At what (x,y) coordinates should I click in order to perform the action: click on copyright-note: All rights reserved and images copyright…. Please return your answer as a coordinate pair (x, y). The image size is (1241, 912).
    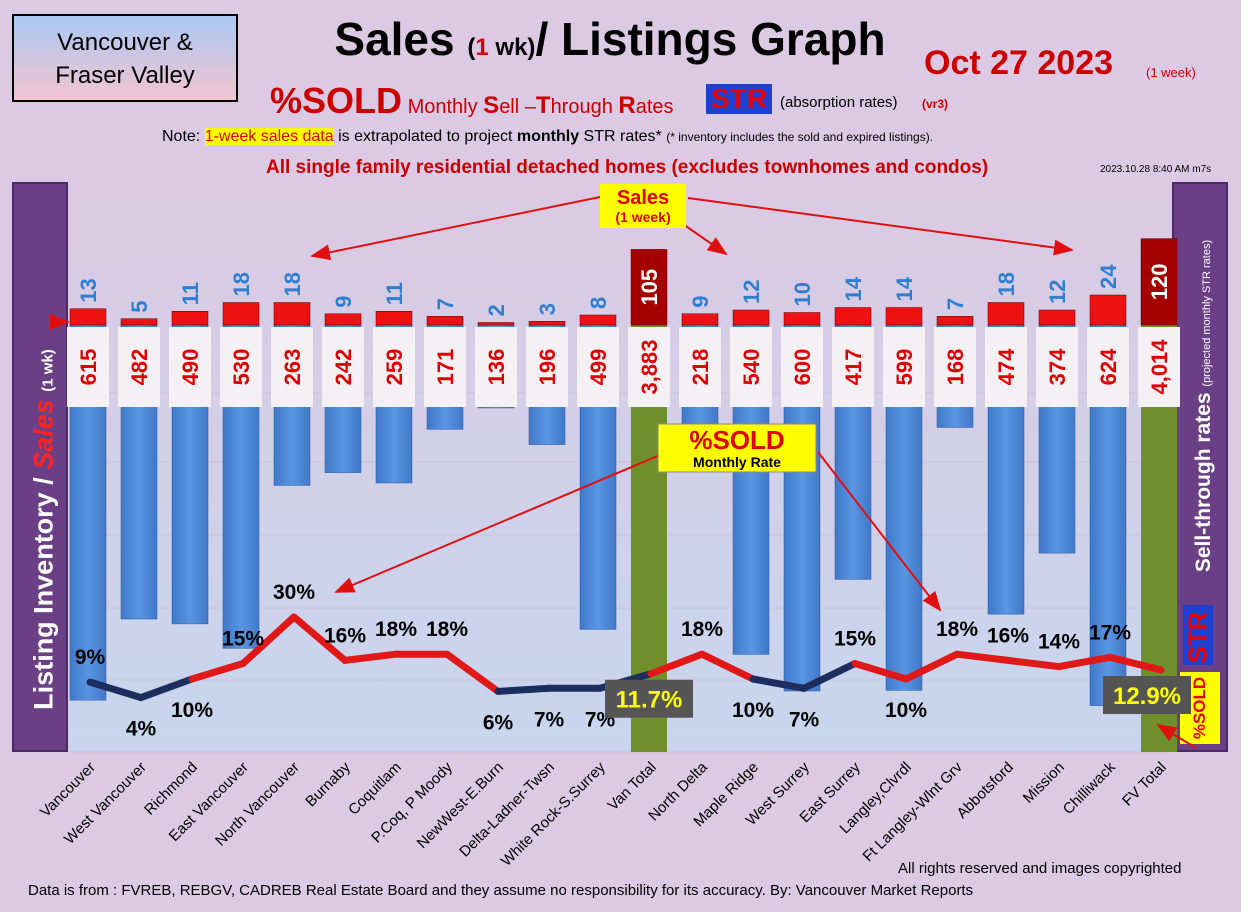
    Looking at the image, I should click on (1040, 868).